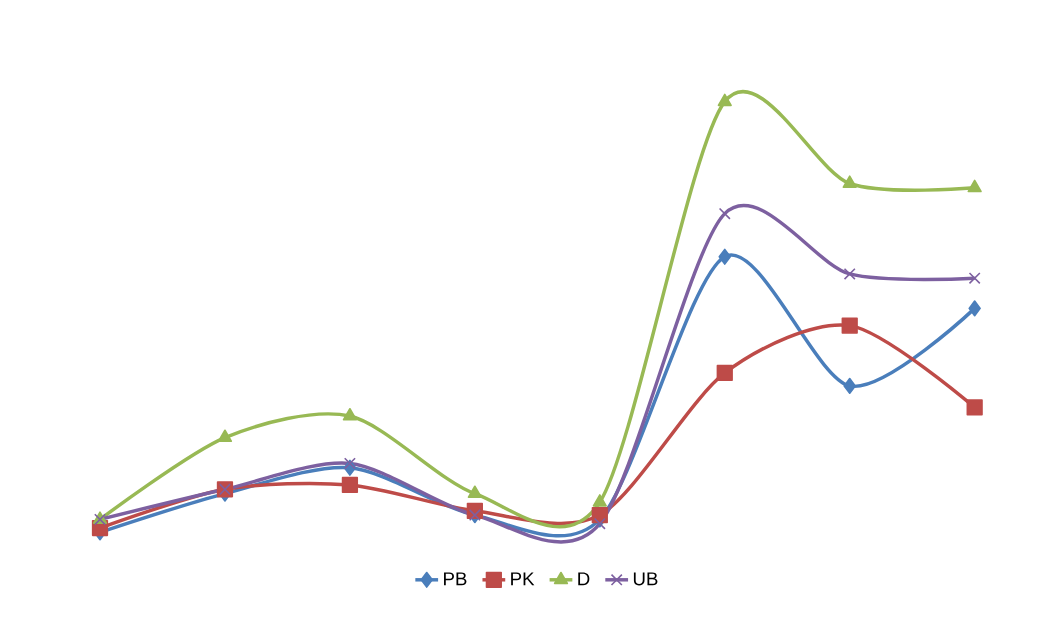 This screenshot has width=1057, height=619. Describe the element at coordinates (523, 579) in the screenshot. I see `legend-label: PK` at that location.